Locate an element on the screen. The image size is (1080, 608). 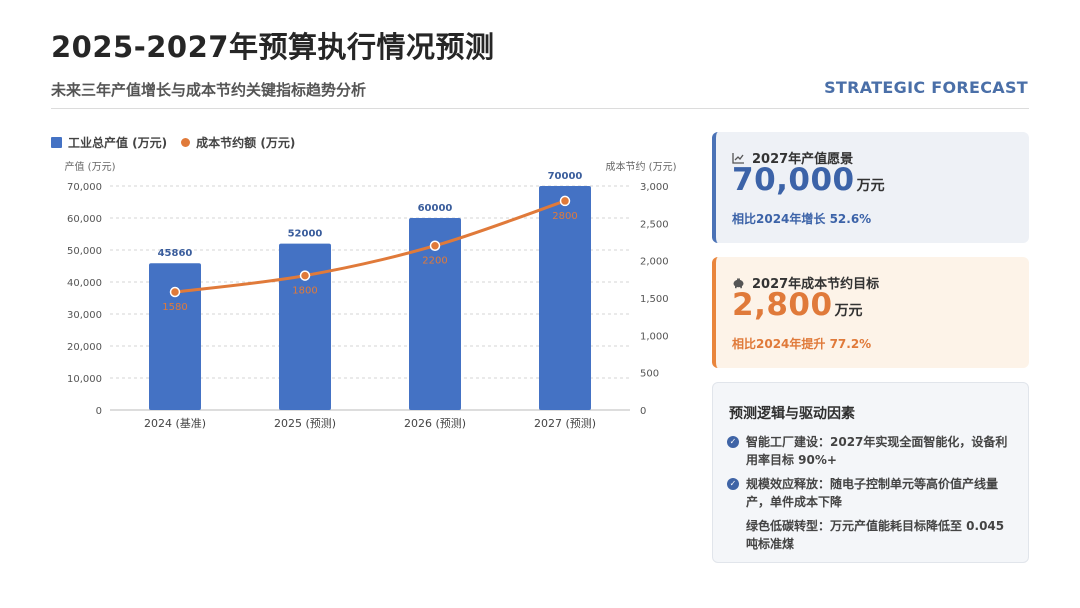
kpi-output-value: 70,000 万元 is located at coordinates (808, 180).